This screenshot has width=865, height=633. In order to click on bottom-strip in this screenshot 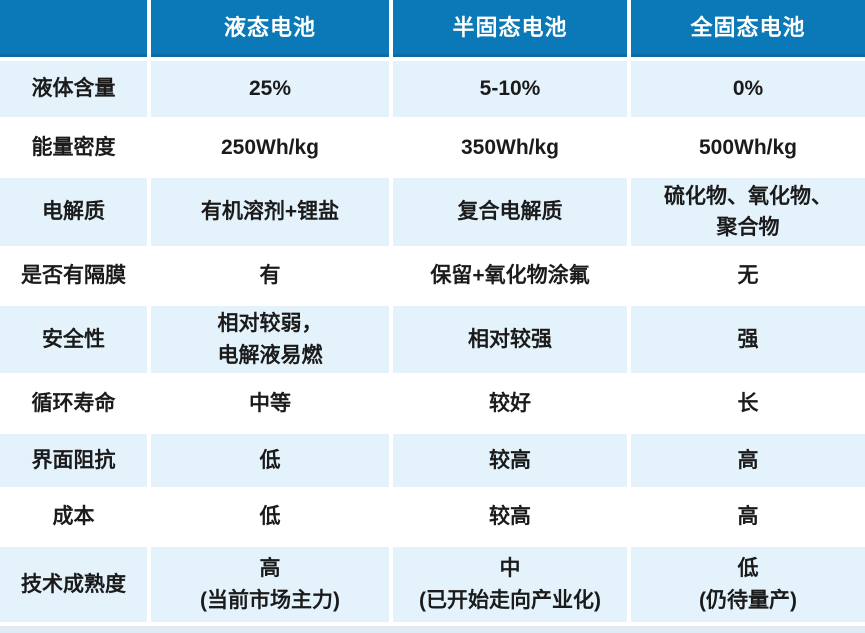, I will do `click(432, 629)`.